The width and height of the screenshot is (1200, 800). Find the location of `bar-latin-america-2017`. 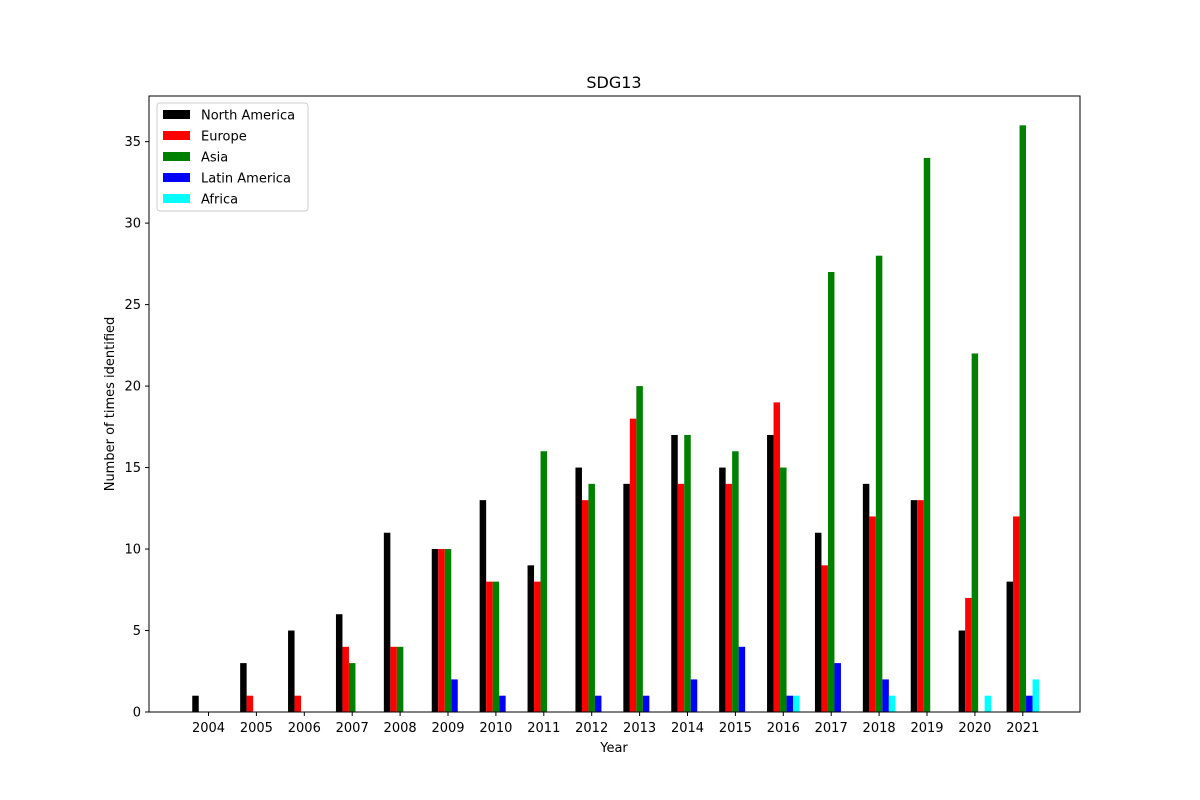

bar-latin-america-2017 is located at coordinates (837, 687).